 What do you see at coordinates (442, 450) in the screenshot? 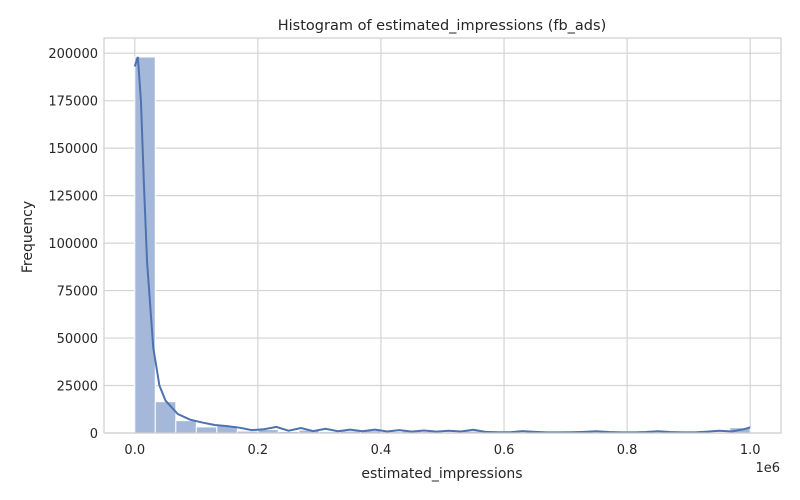
I see `x-tick-labels: 0.0 0.2 0.4 0.6 0.8 1.0` at bounding box center [442, 450].